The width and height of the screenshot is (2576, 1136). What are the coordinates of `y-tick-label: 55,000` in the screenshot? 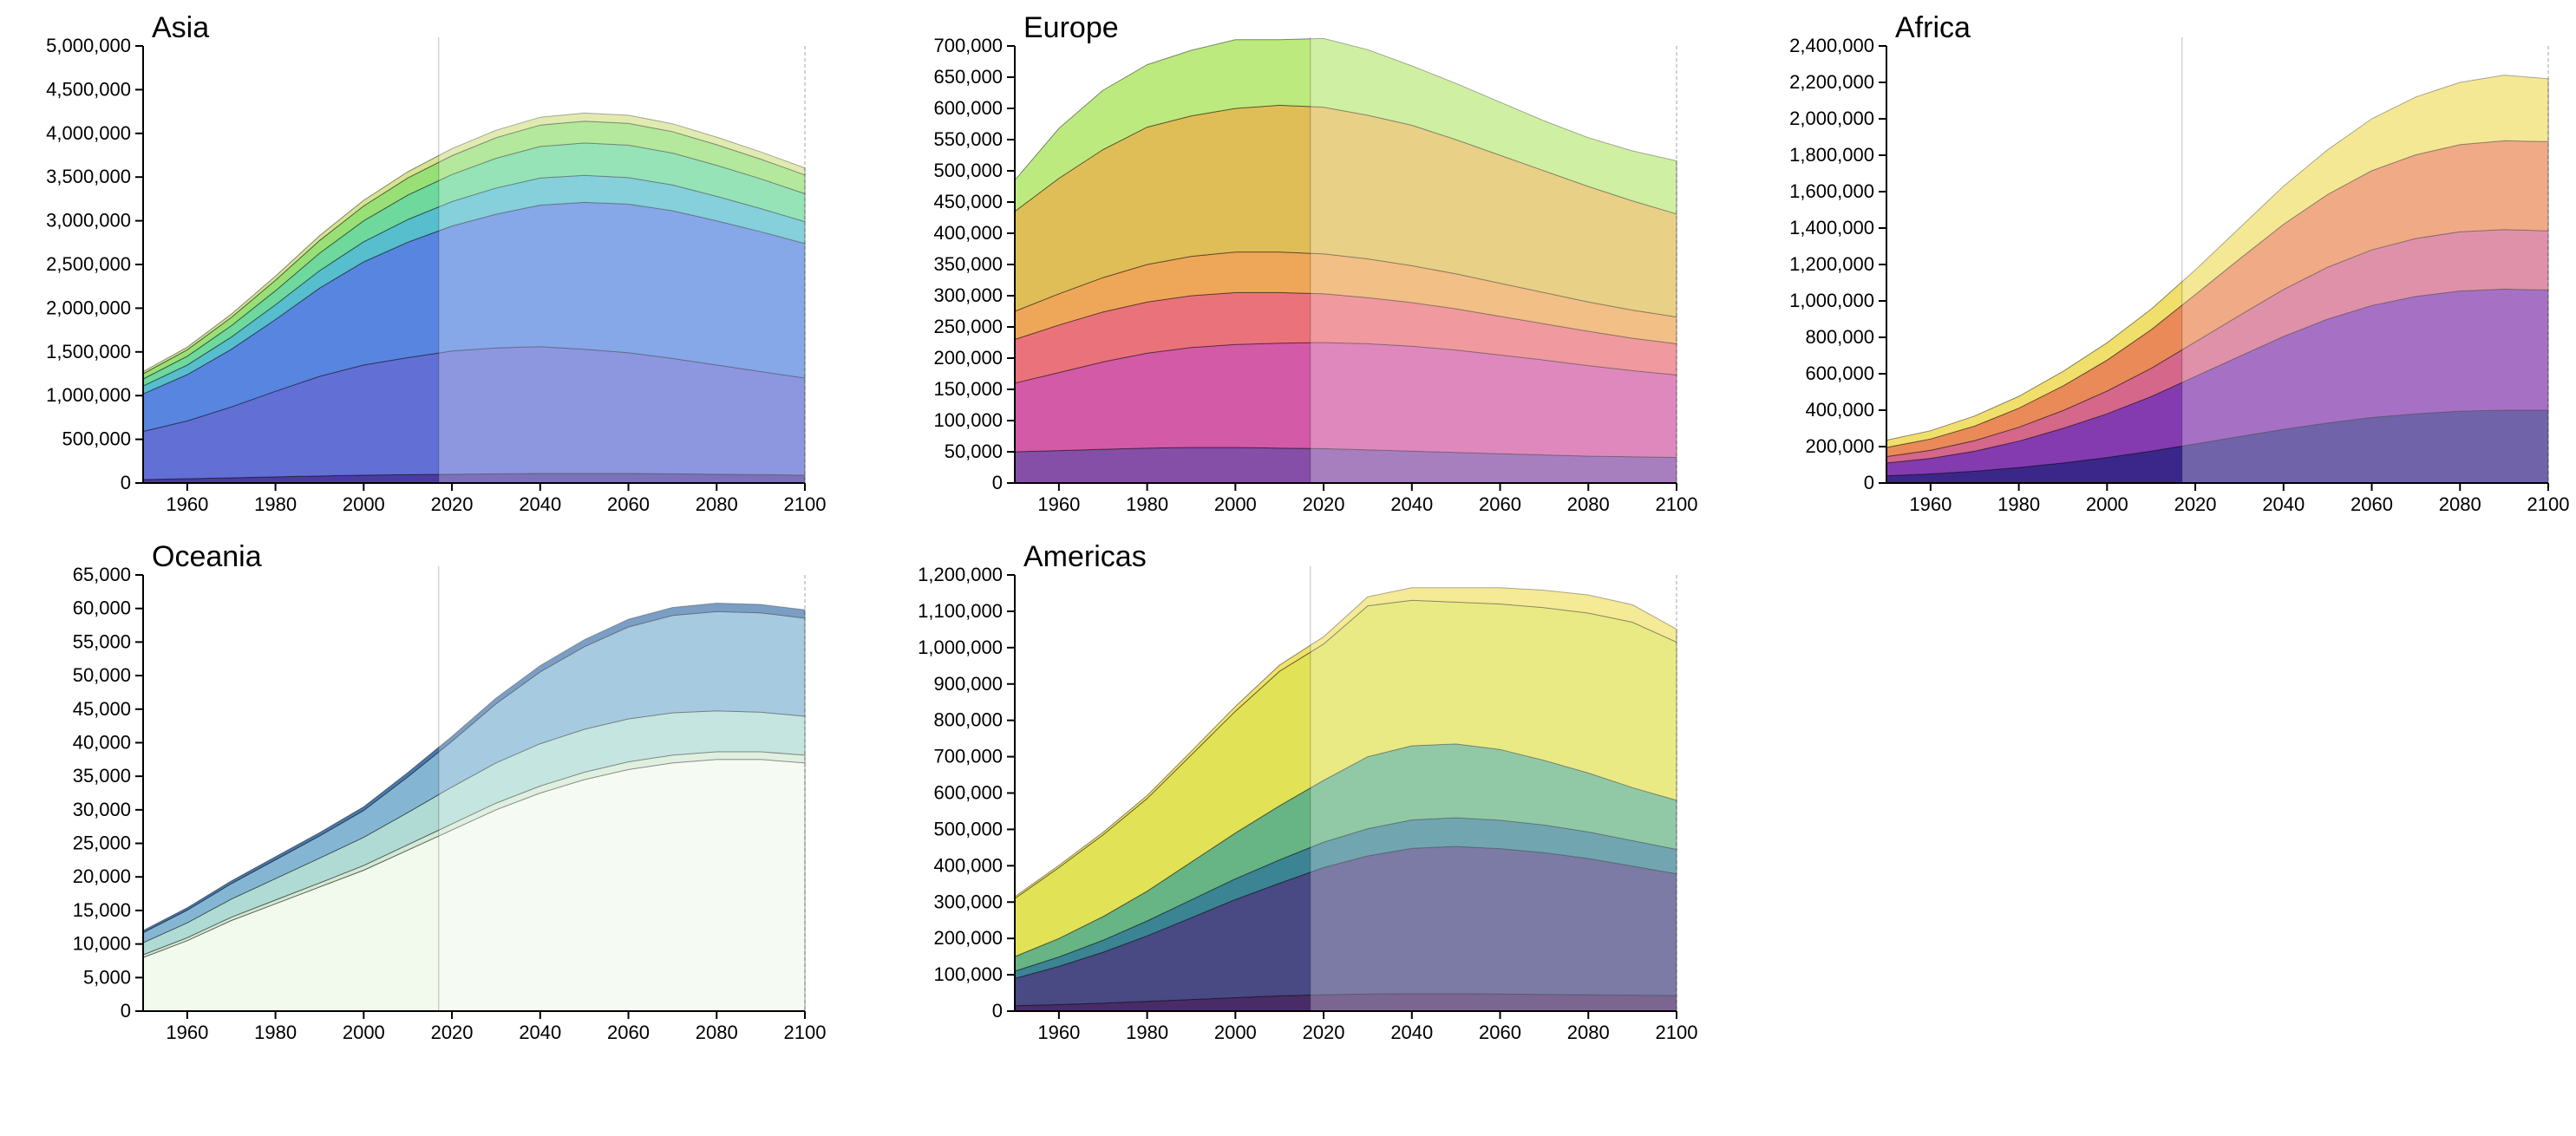 It's located at (102, 641).